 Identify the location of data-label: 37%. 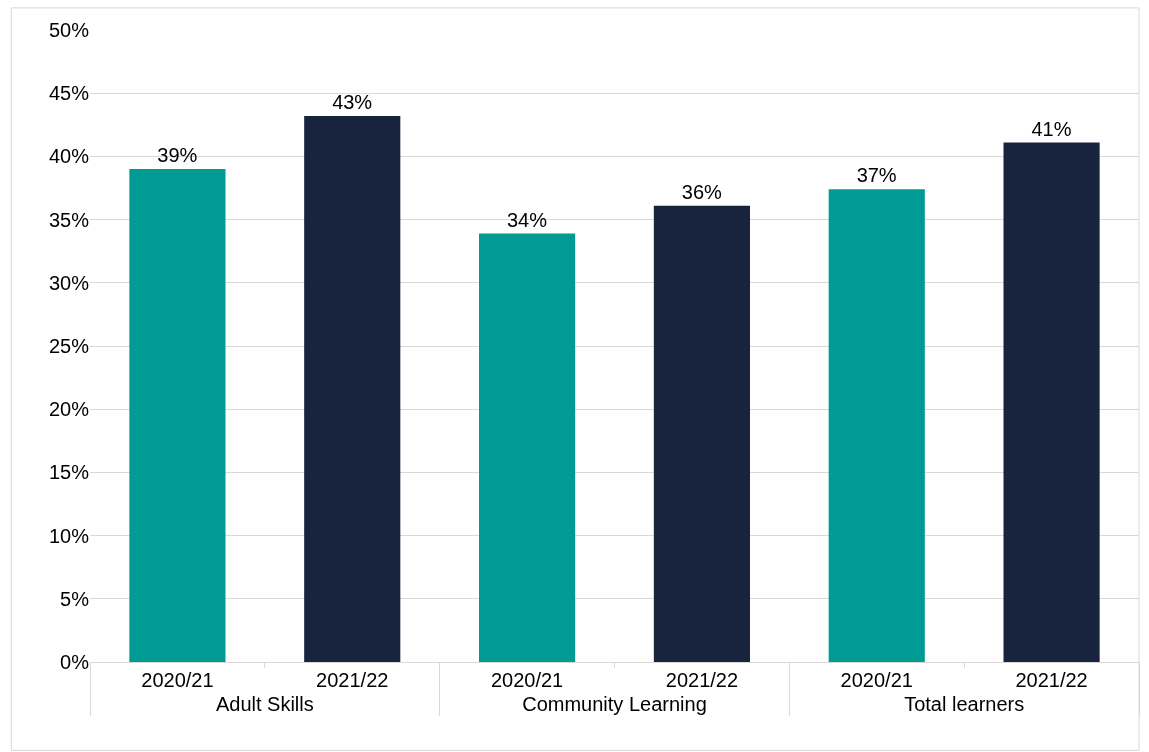
(876, 175).